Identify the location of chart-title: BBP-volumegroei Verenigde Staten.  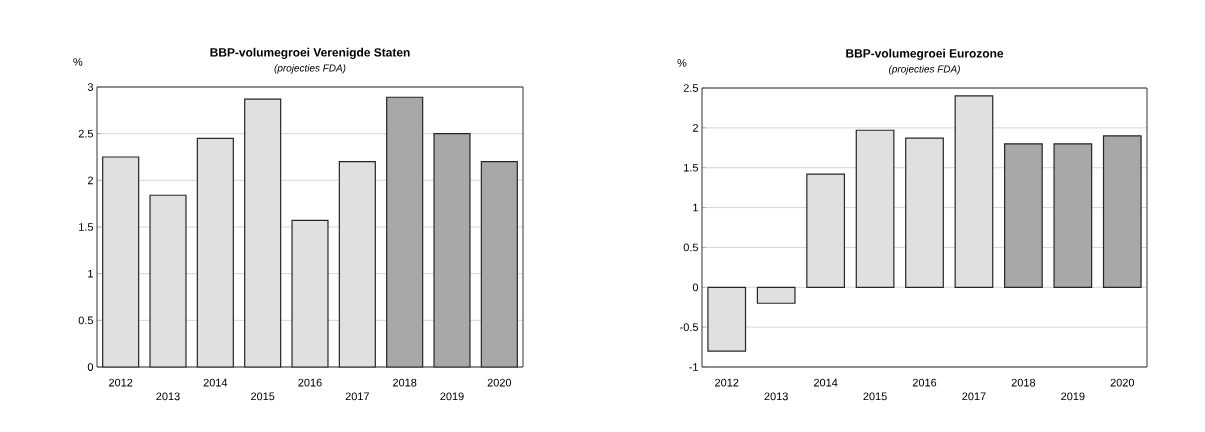
(310, 53).